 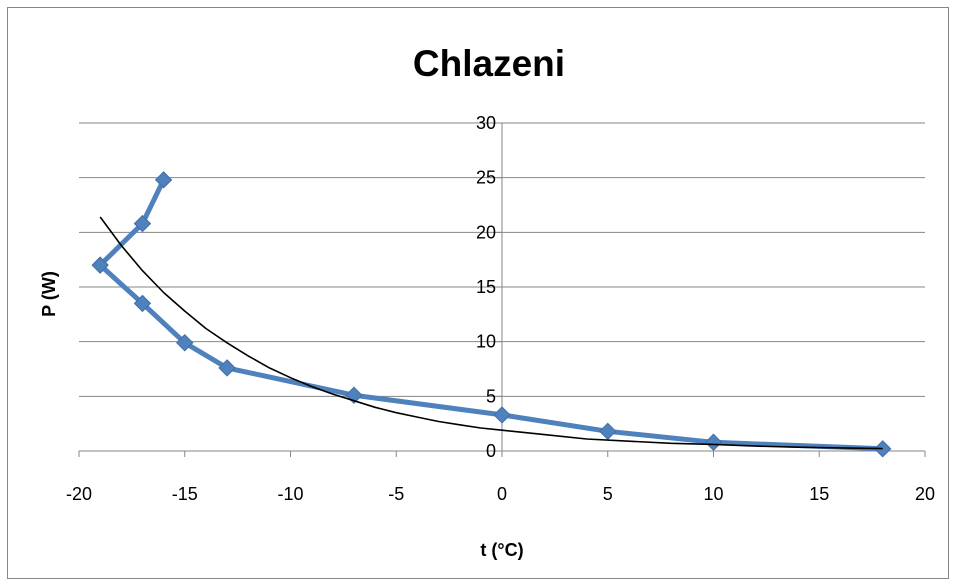 I want to click on x-tick-label: -5, so click(x=396, y=494).